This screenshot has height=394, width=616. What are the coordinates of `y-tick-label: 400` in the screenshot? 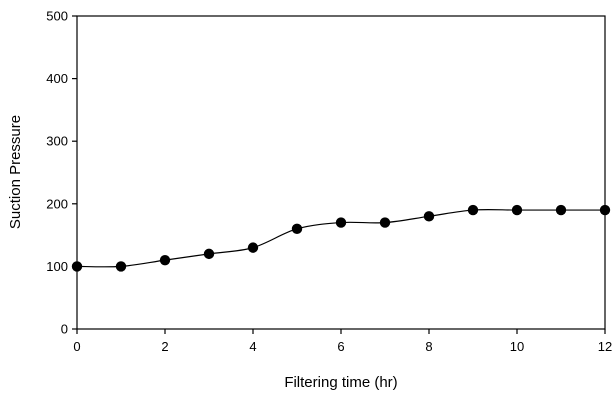 It's located at (57, 78).